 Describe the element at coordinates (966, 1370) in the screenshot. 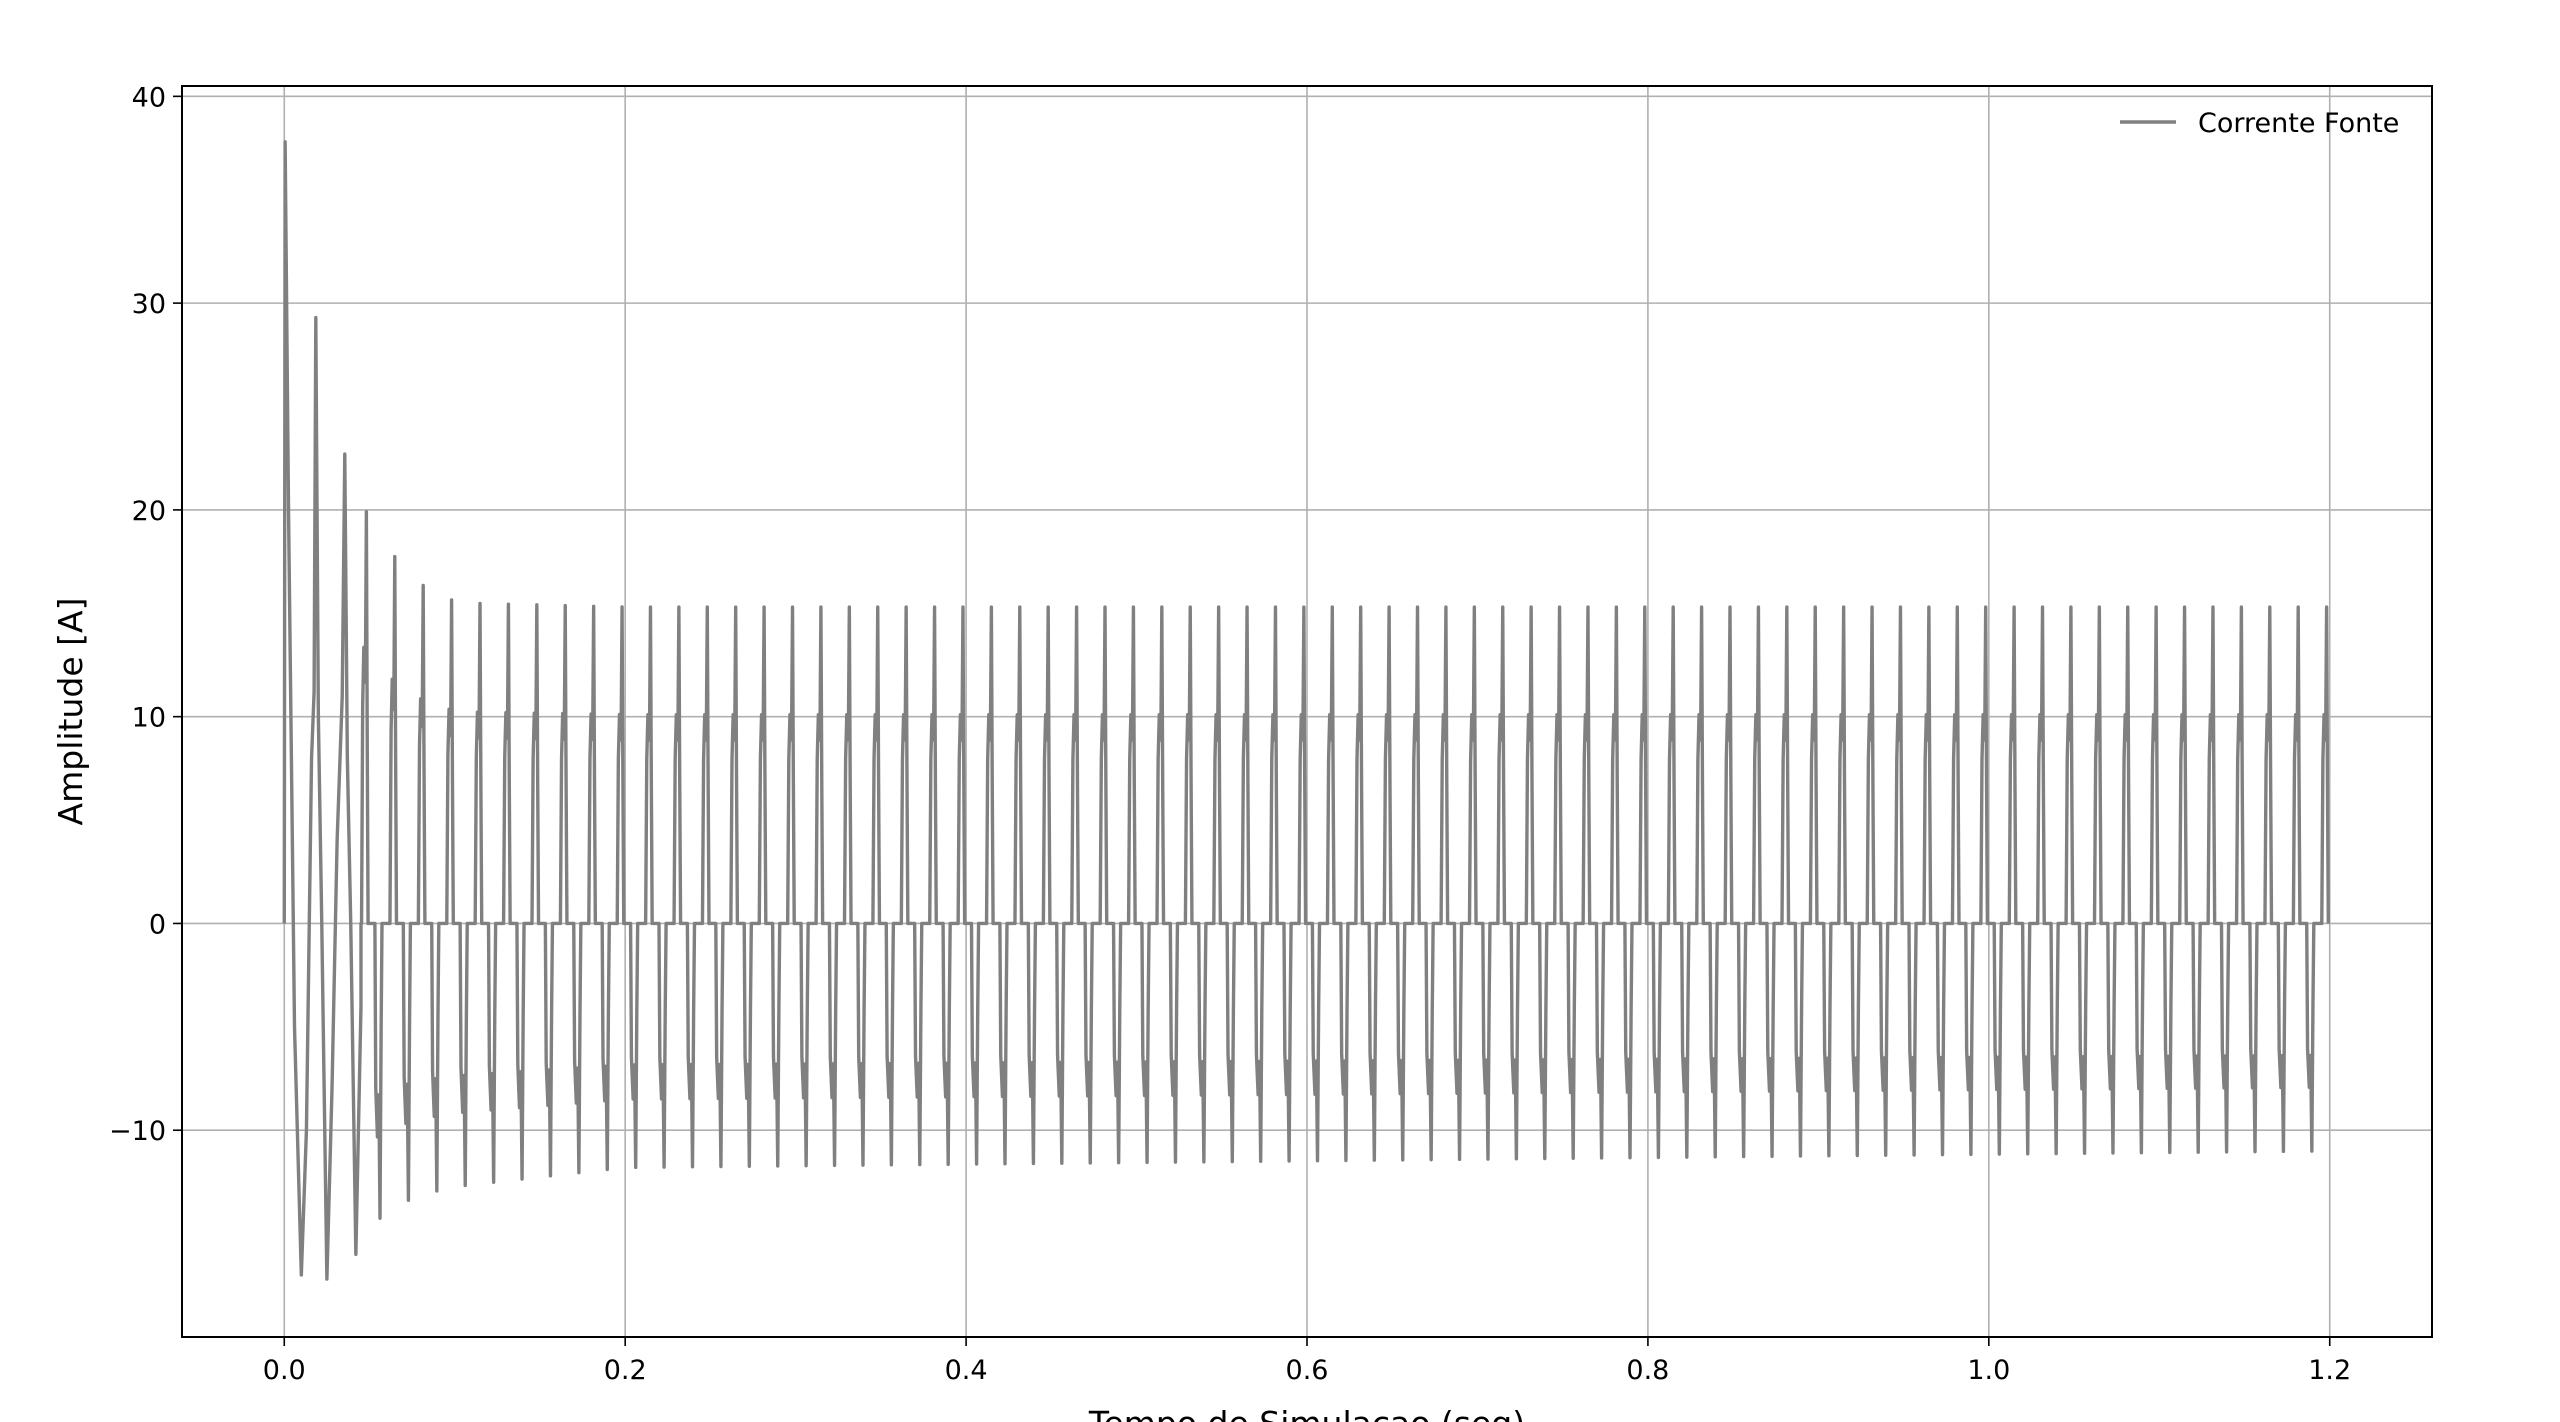

I see `x-tick-label: 0.4` at that location.